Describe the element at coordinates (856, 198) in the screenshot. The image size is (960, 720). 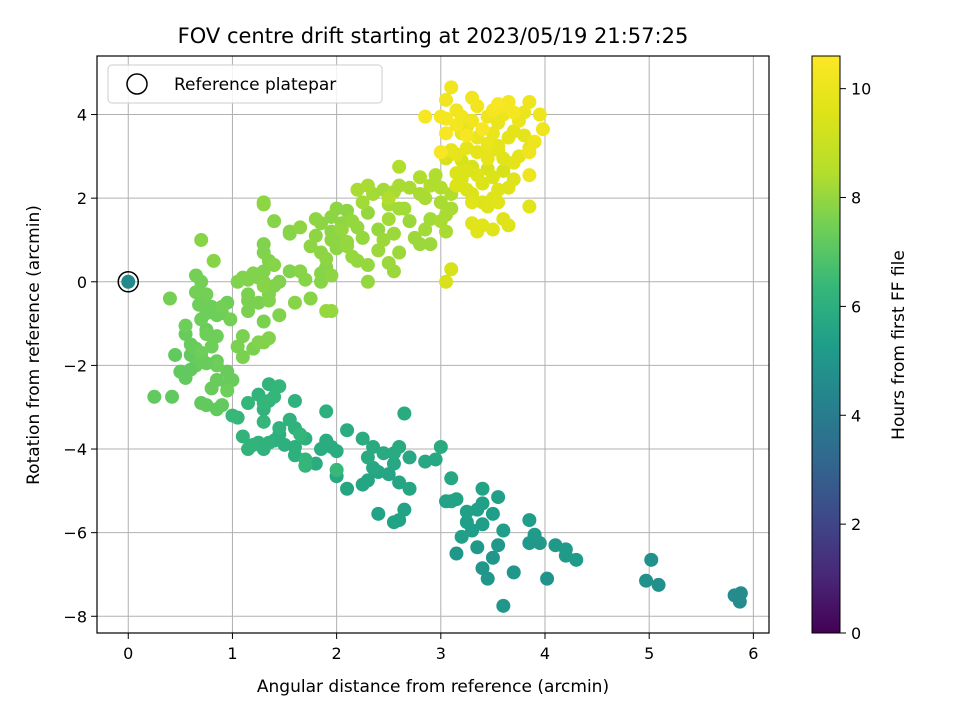
I see `colorbar-tick-label: 8` at that location.